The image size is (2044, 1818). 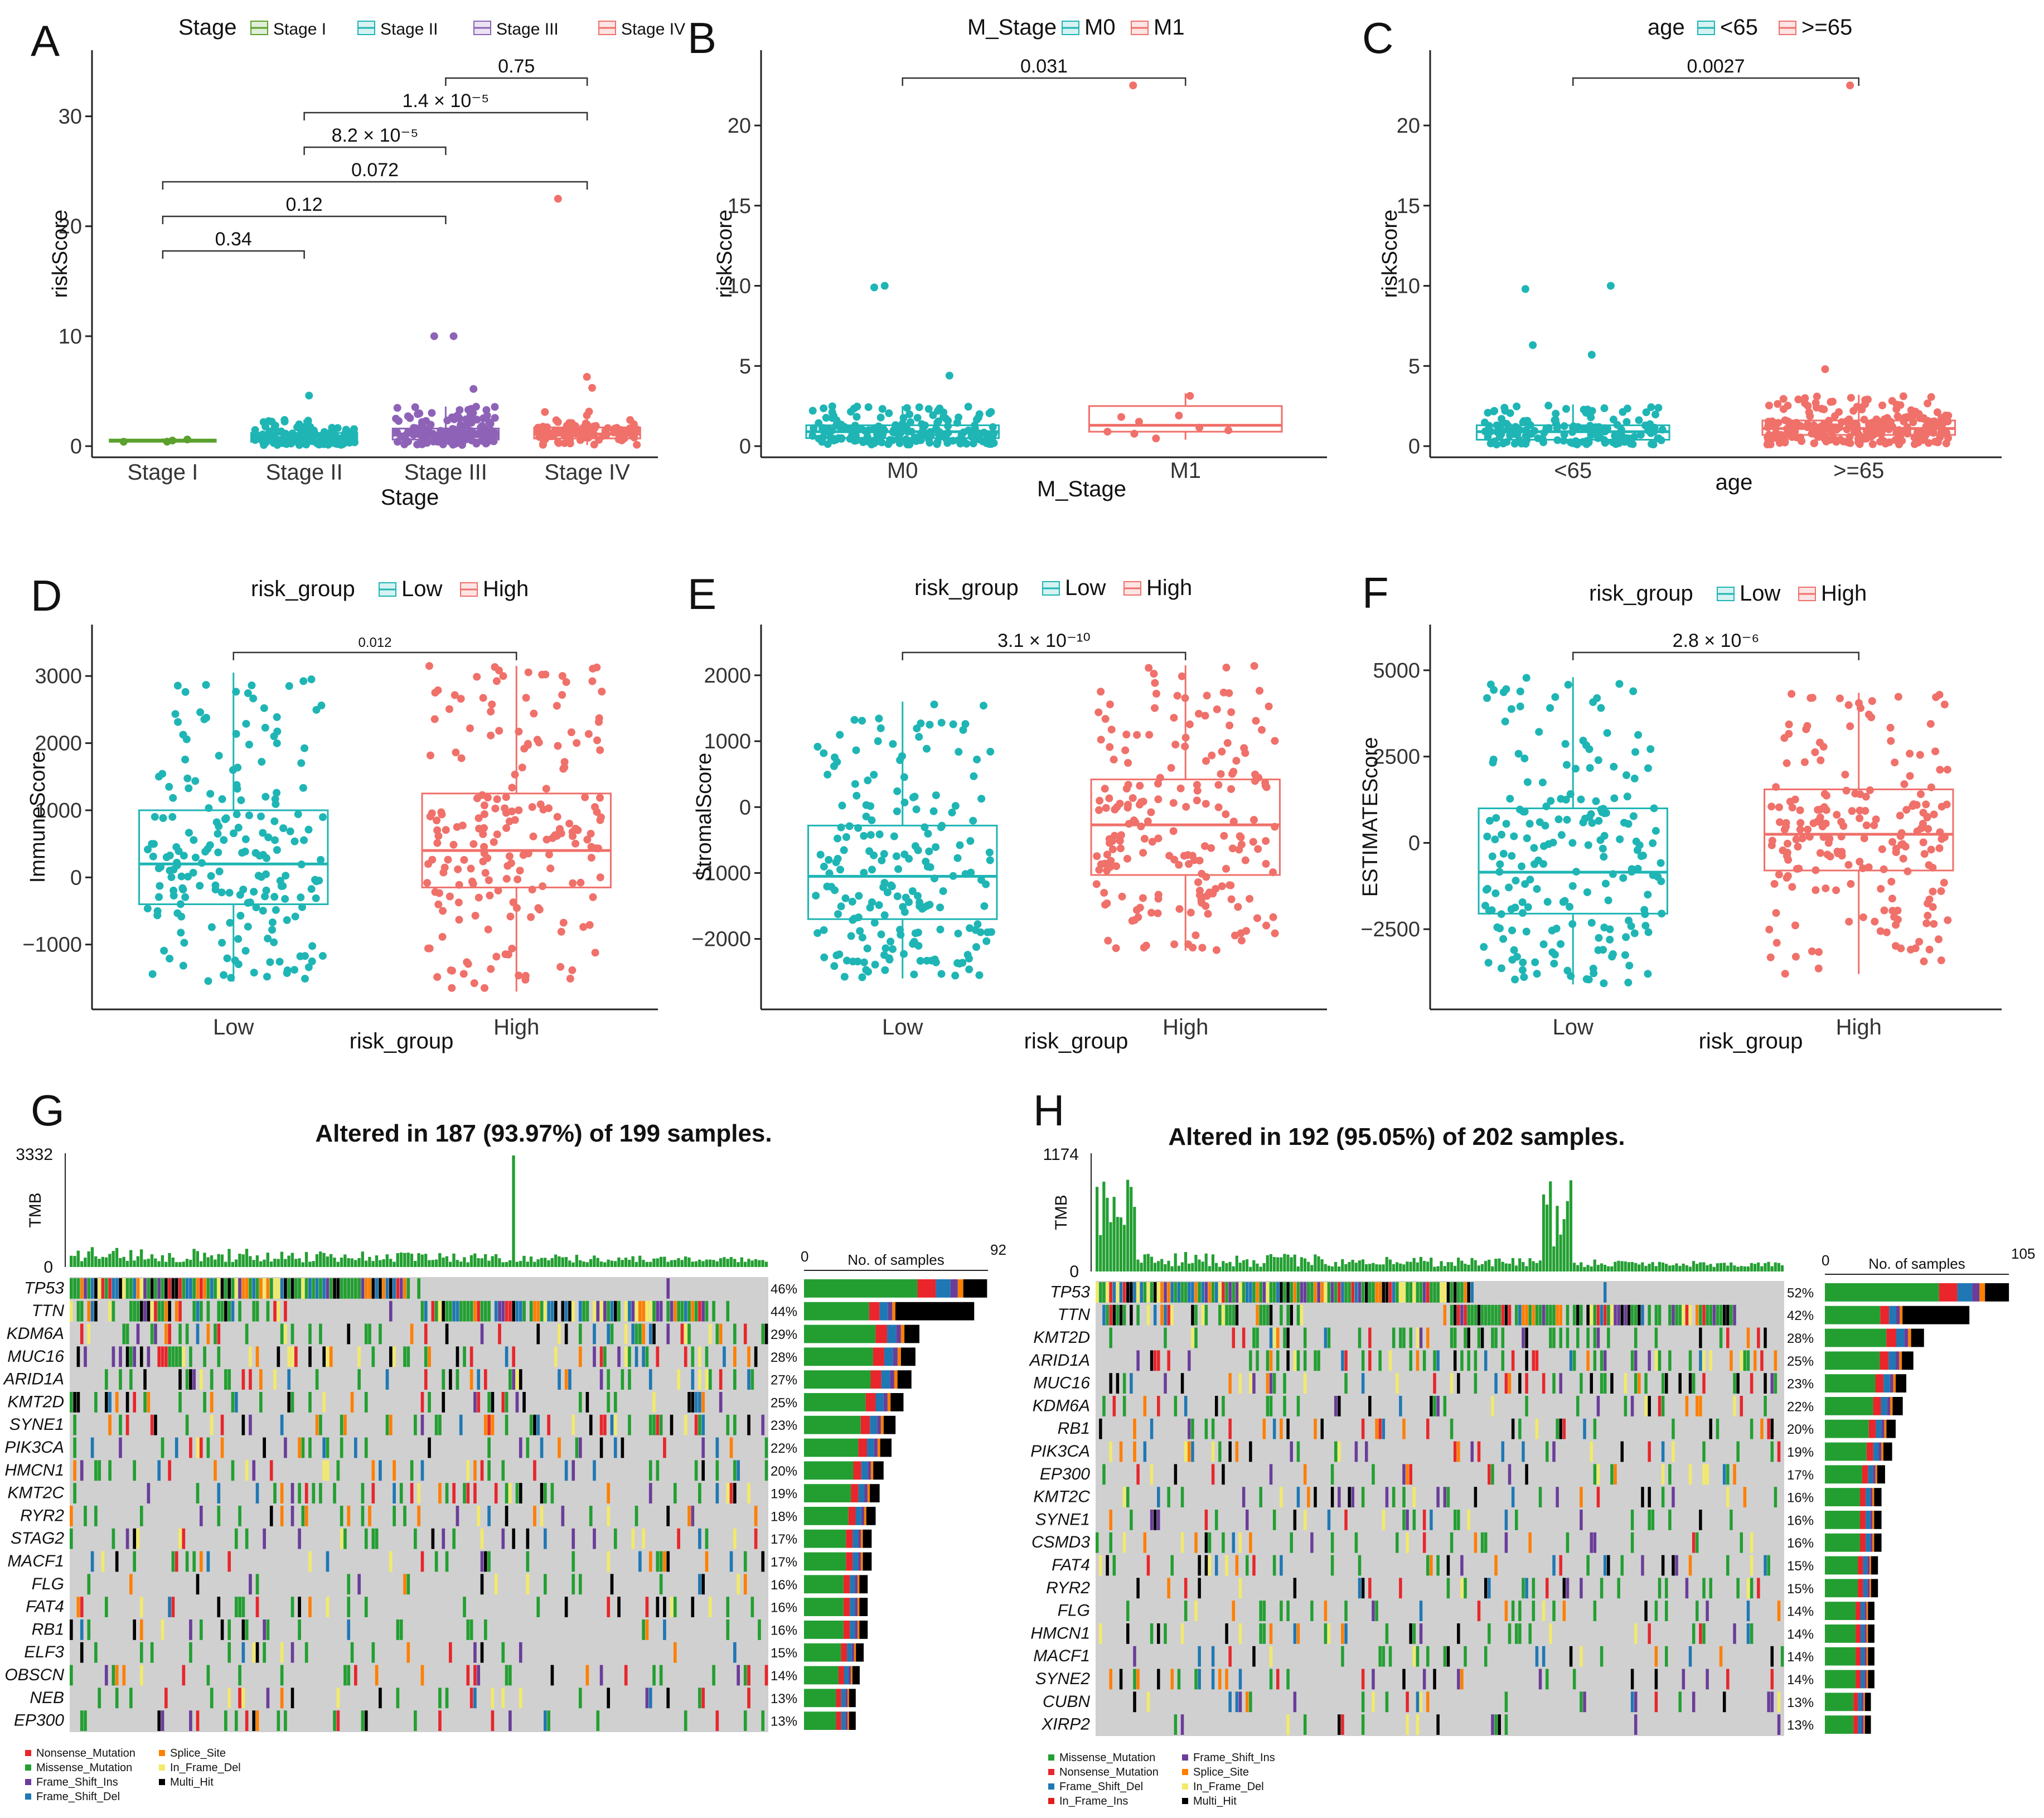 I want to click on legend-label: High, so click(x=506, y=589).